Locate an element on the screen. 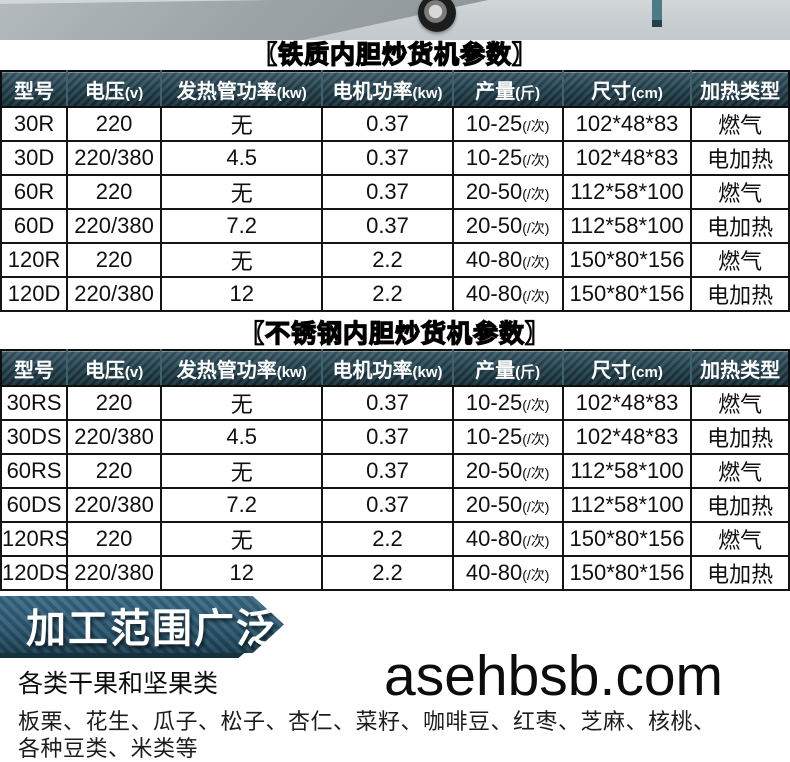 The image size is (790, 762). model-cell: 30DS is located at coordinates (34, 437).